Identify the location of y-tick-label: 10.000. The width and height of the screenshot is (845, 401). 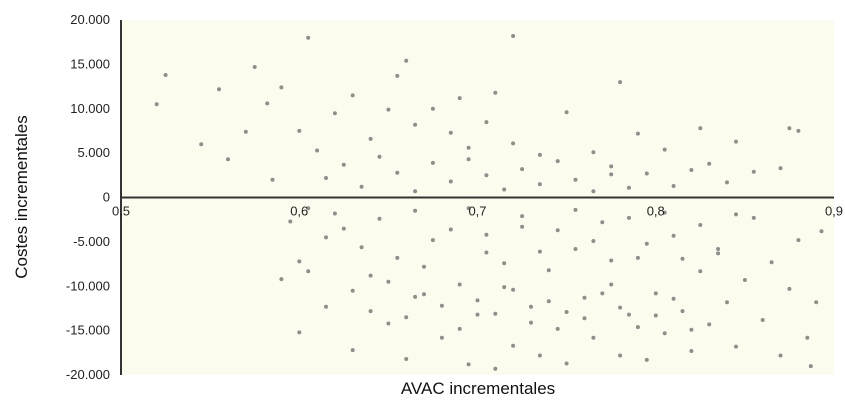
(90, 108).